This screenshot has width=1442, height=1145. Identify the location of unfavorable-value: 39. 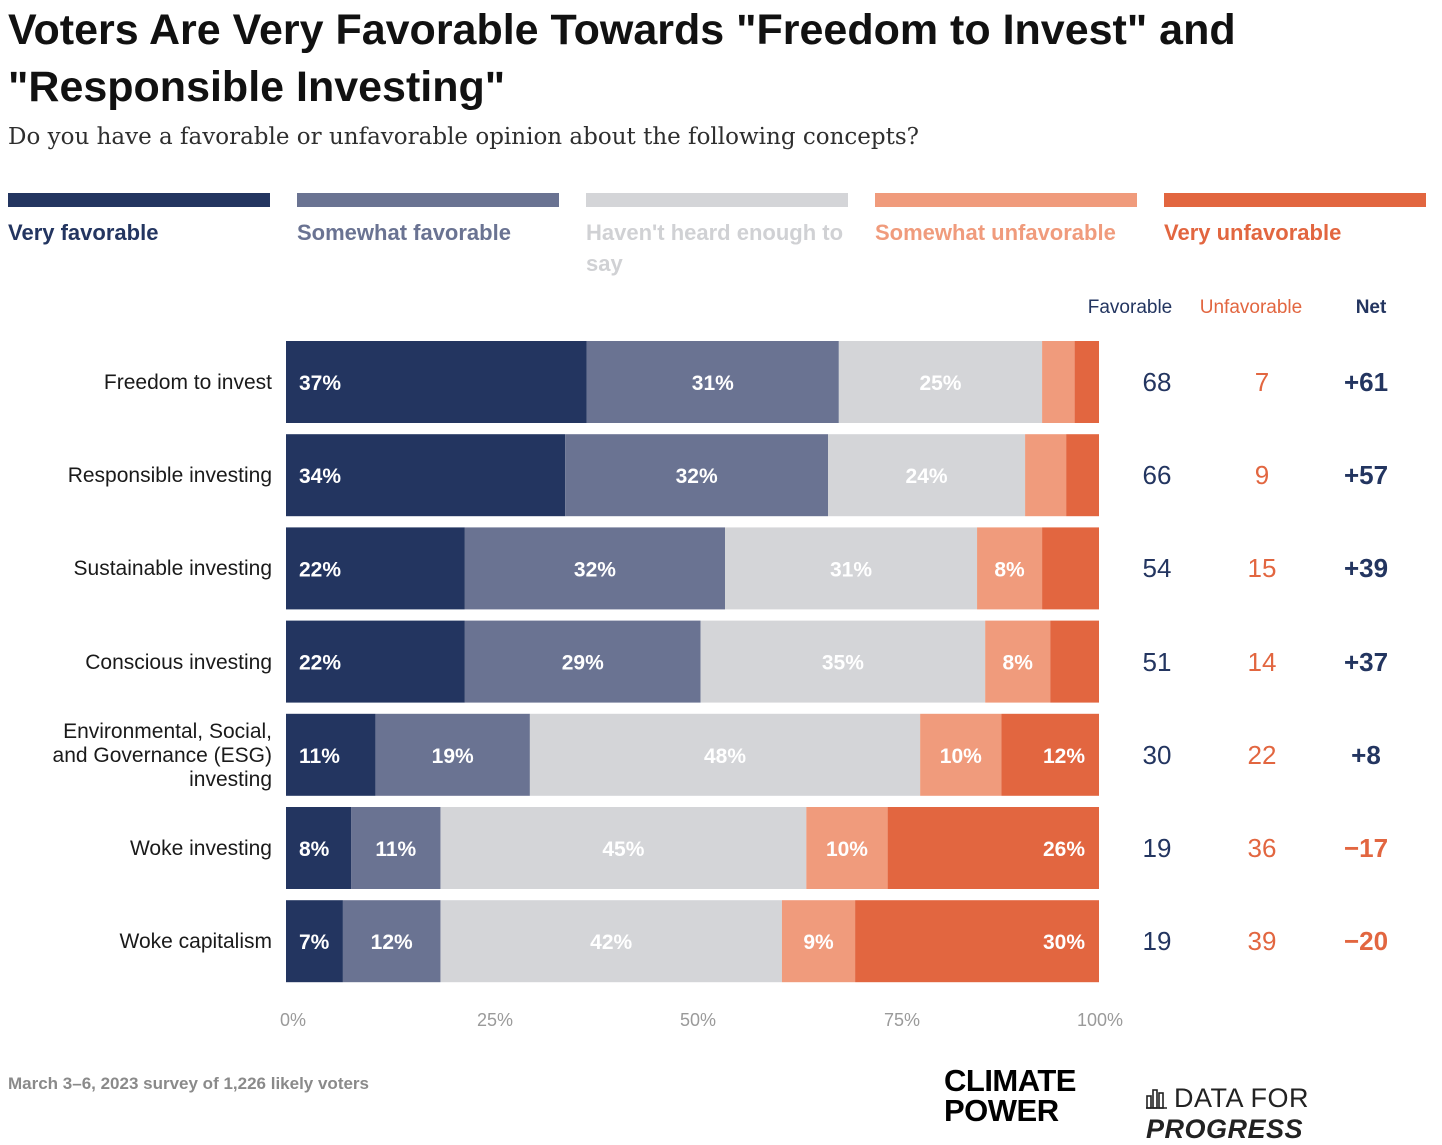
(1262, 941).